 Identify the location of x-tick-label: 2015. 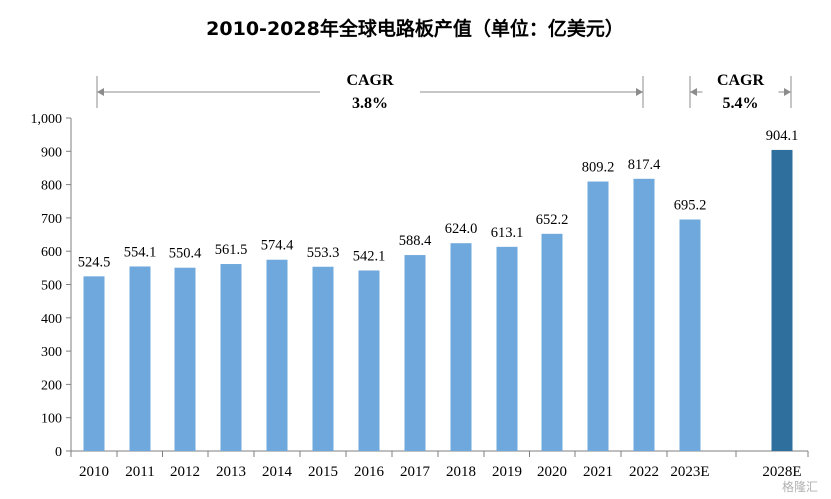
(323, 472).